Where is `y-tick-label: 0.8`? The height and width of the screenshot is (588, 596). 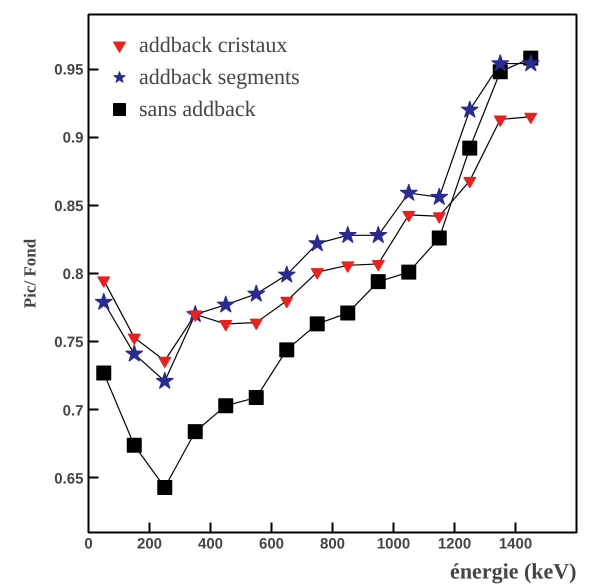 y-tick-label: 0.8 is located at coordinates (73, 274).